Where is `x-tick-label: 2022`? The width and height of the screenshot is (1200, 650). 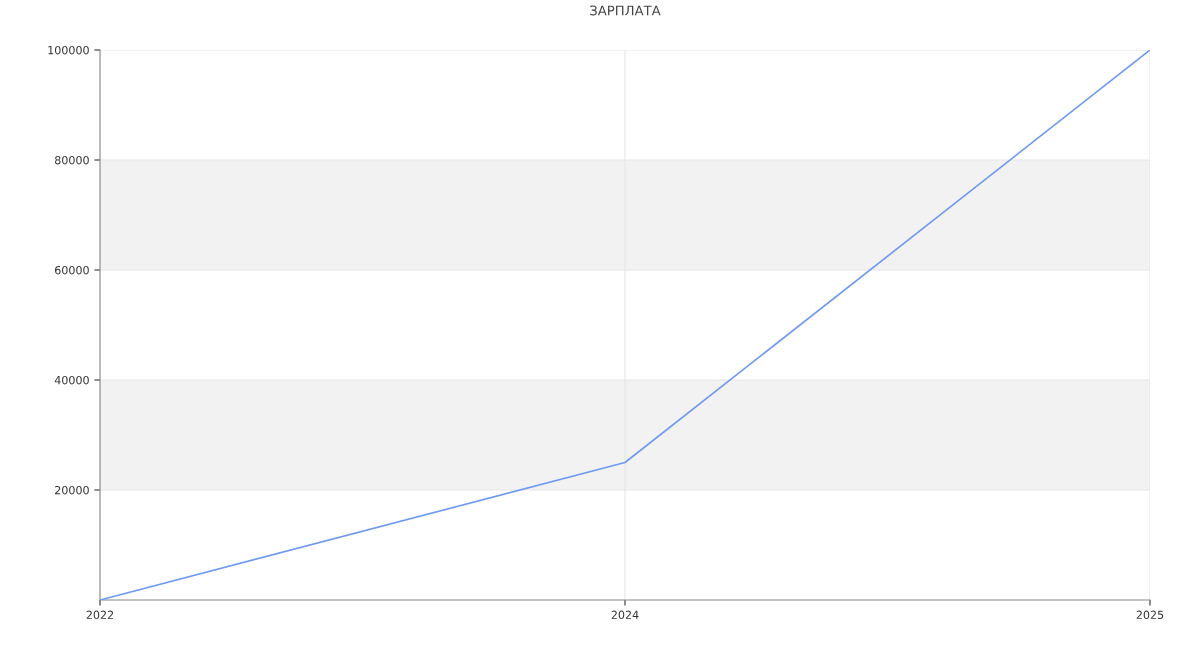 x-tick-label: 2022 is located at coordinates (100, 615).